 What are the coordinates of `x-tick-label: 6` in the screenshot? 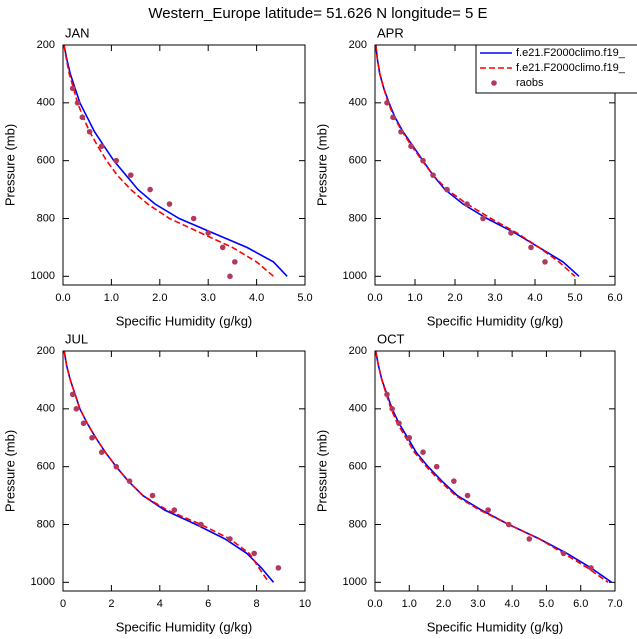 It's located at (208, 604).